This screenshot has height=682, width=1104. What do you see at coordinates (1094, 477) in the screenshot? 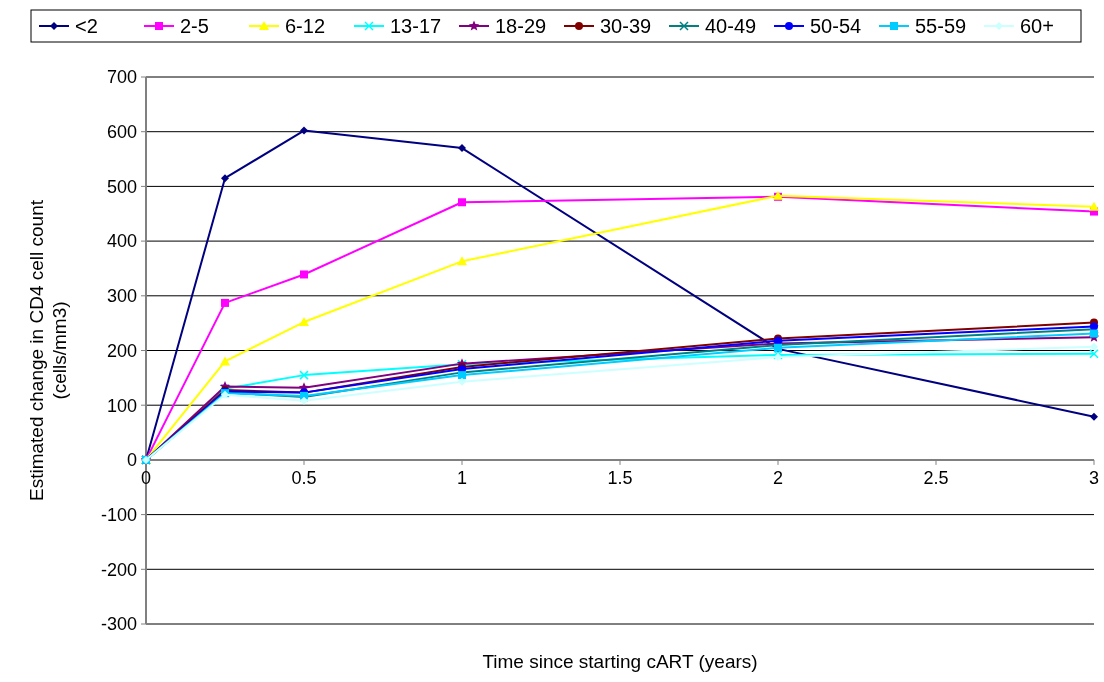
I see `x-tick-label: 3` at bounding box center [1094, 477].